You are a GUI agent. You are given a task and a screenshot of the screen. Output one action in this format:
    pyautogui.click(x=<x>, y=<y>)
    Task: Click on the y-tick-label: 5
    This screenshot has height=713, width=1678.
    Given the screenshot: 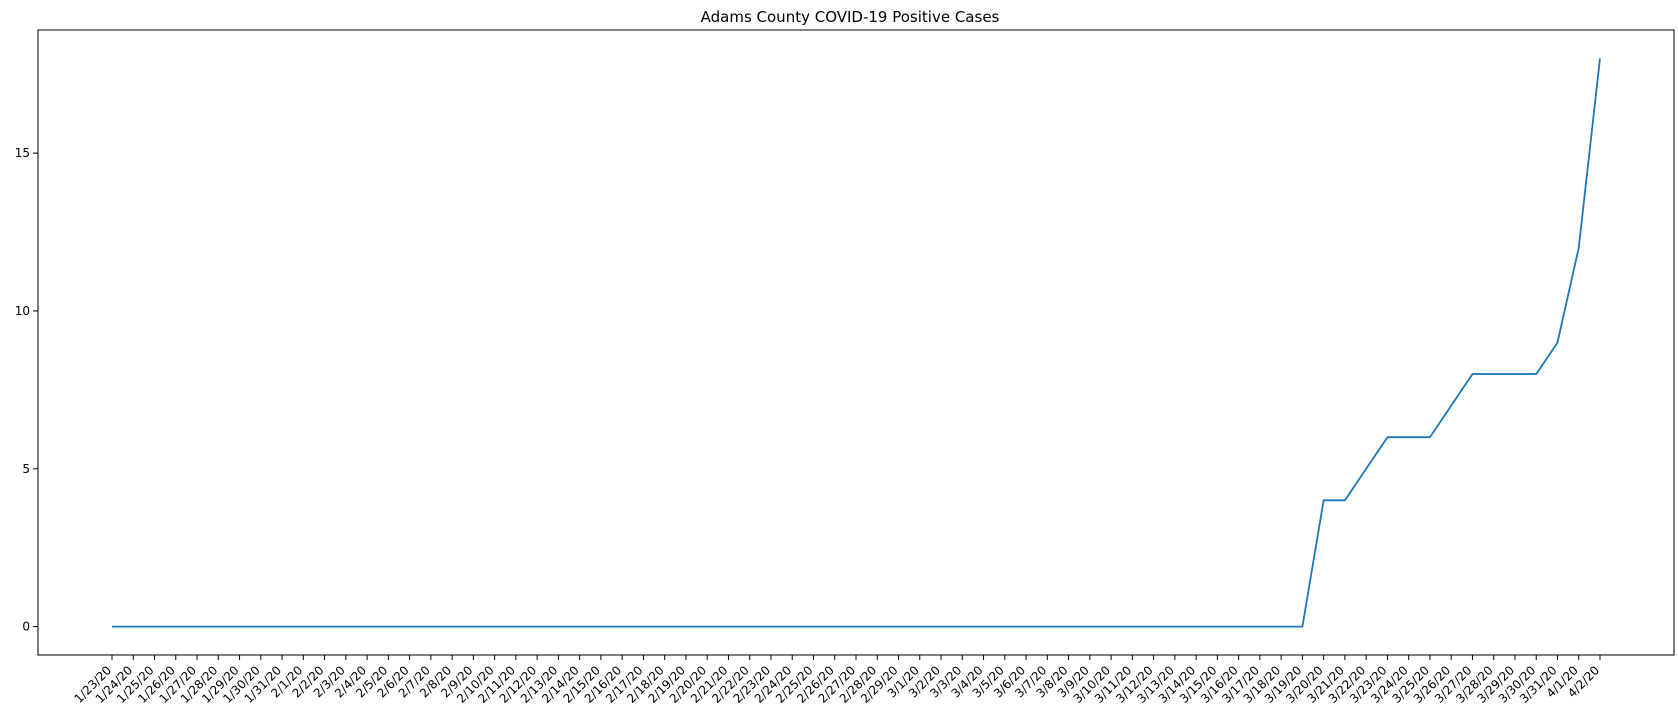 What is the action you would take?
    pyautogui.click(x=26, y=469)
    